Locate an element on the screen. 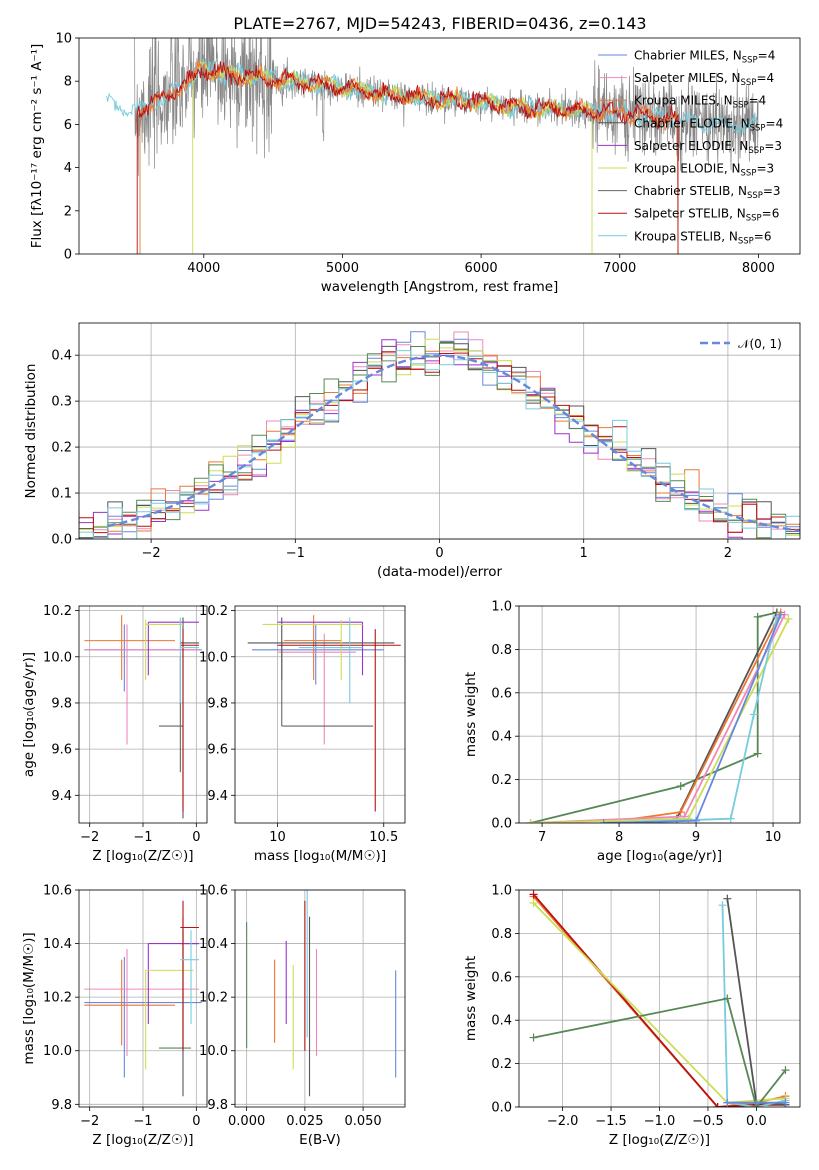  x-tick-label: −0.5 is located at coordinates (708, 1121).